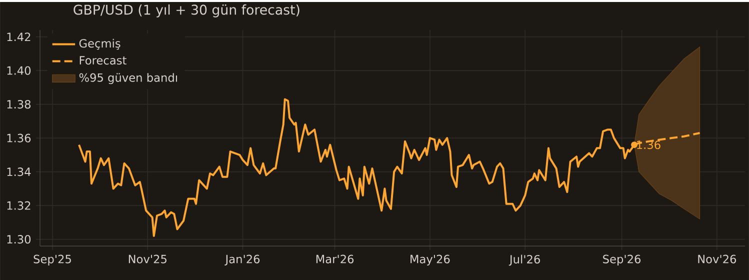  I want to click on x-tick-label: Sep'25, so click(52, 260).